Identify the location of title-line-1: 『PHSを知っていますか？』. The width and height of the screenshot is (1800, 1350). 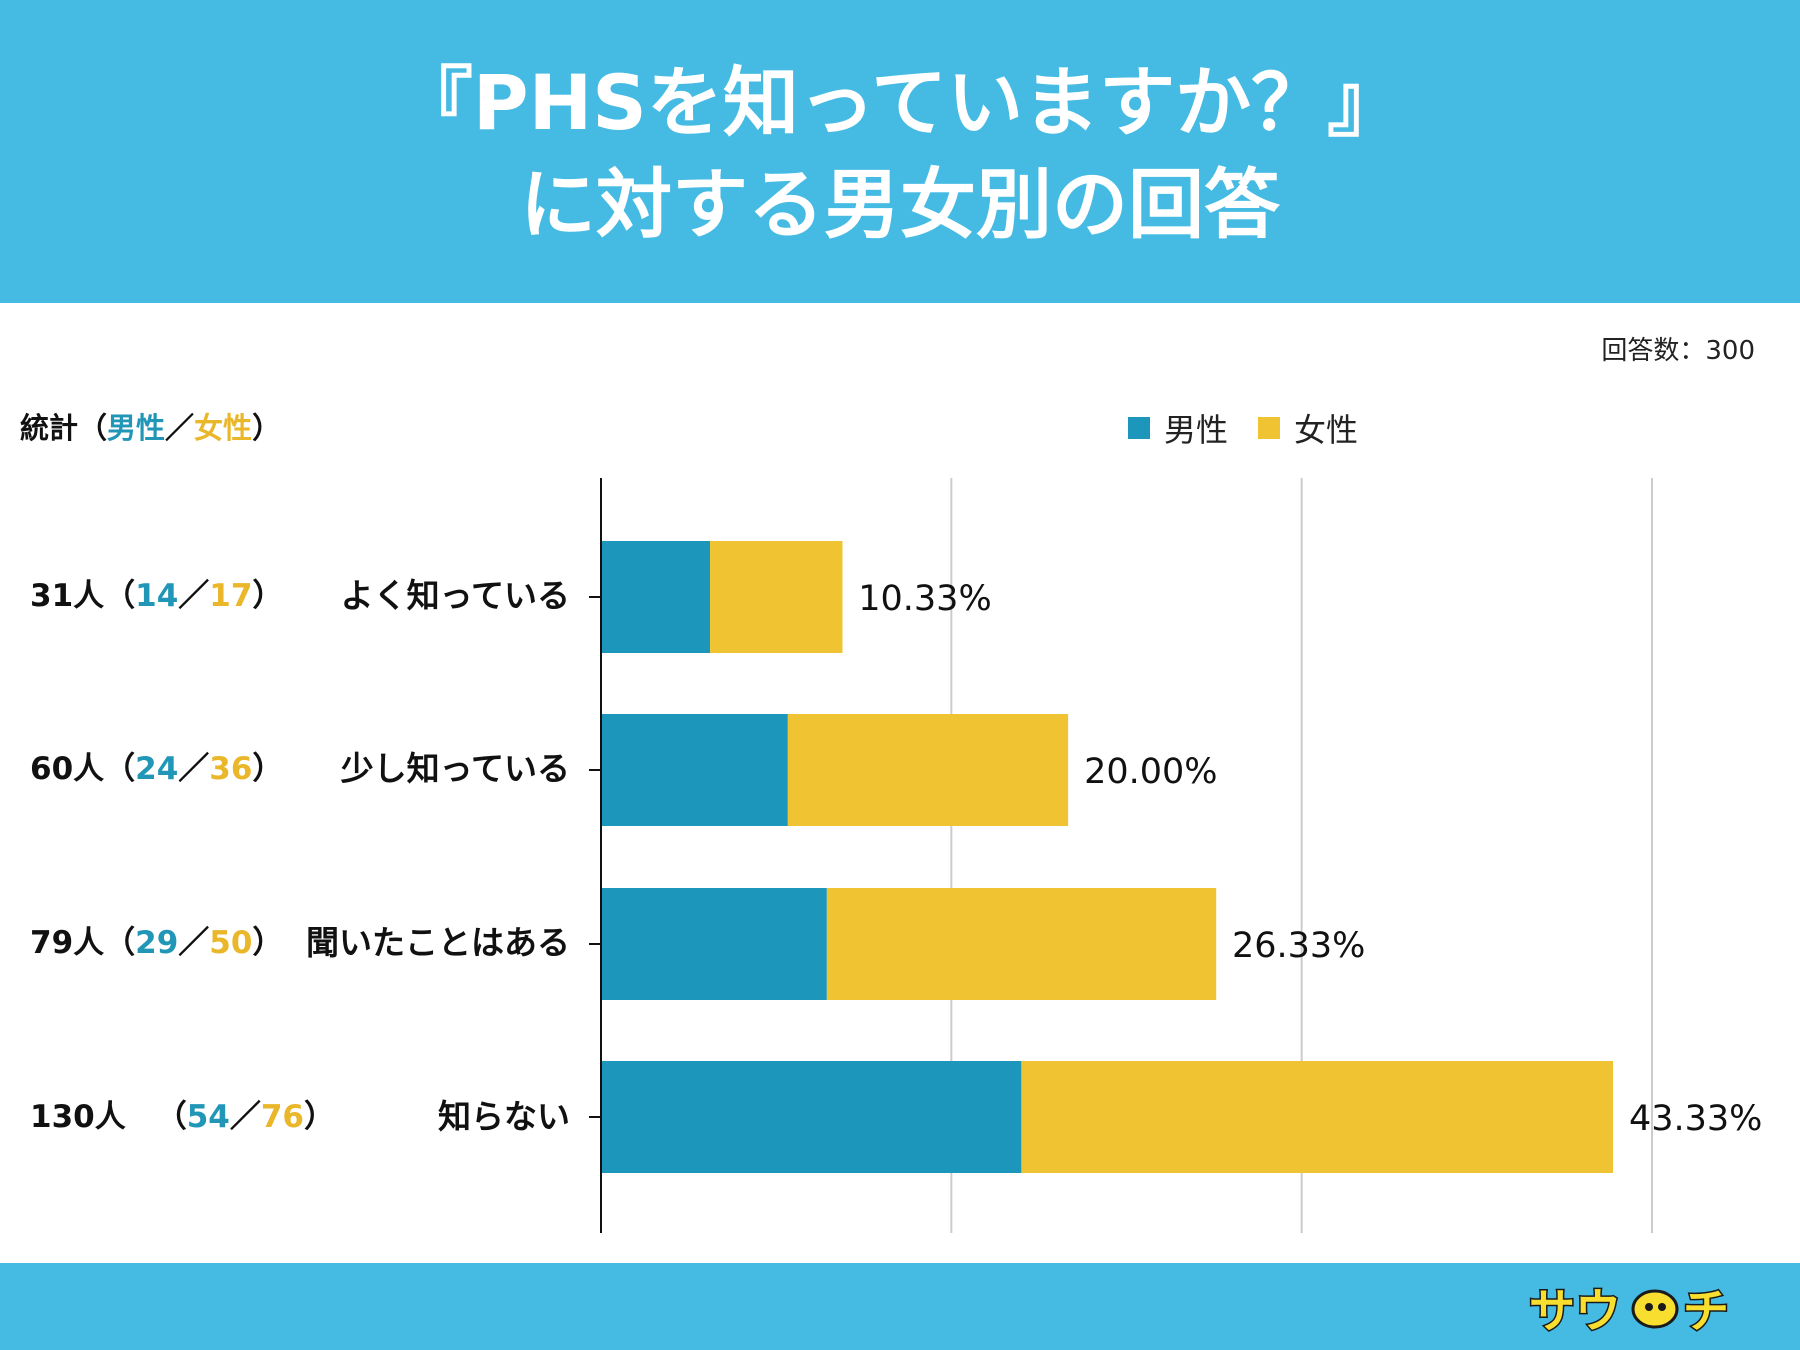
(900, 102).